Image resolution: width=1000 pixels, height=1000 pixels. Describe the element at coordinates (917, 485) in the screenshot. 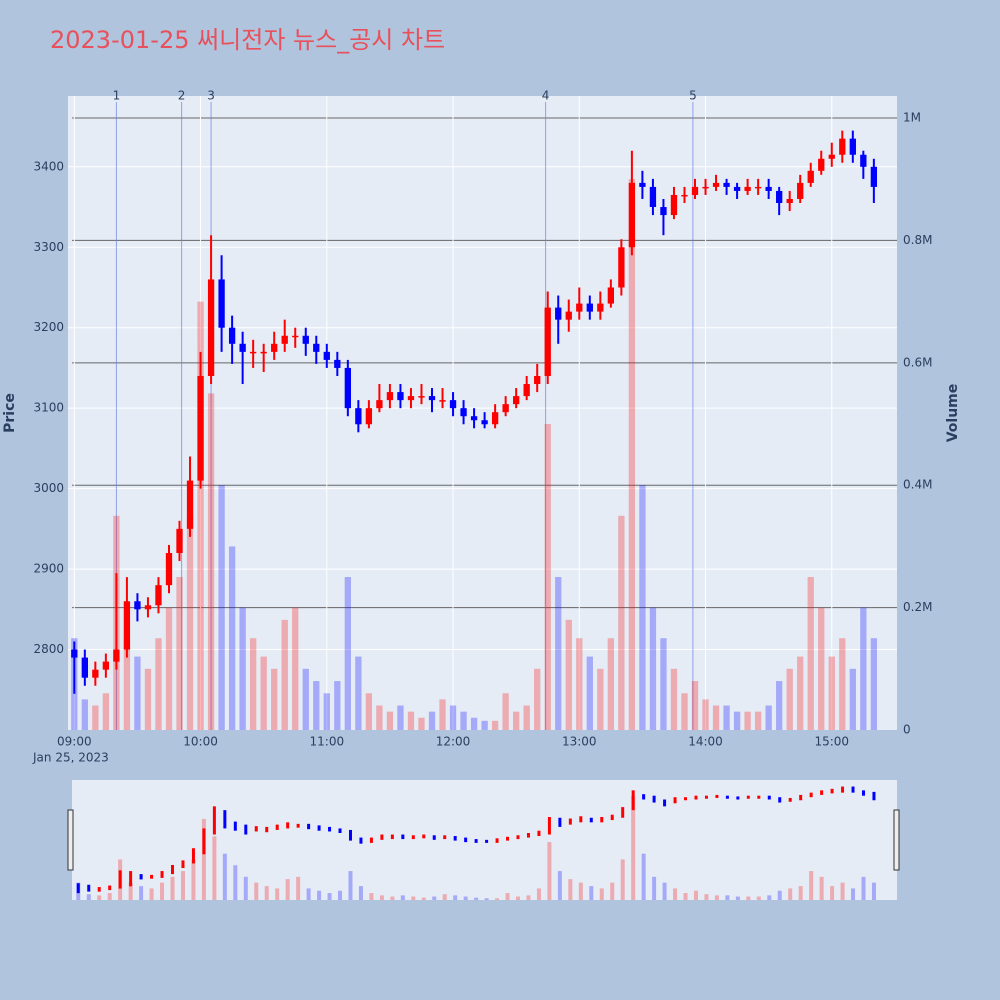

I see `y2-tick-label: 0.4M` at that location.